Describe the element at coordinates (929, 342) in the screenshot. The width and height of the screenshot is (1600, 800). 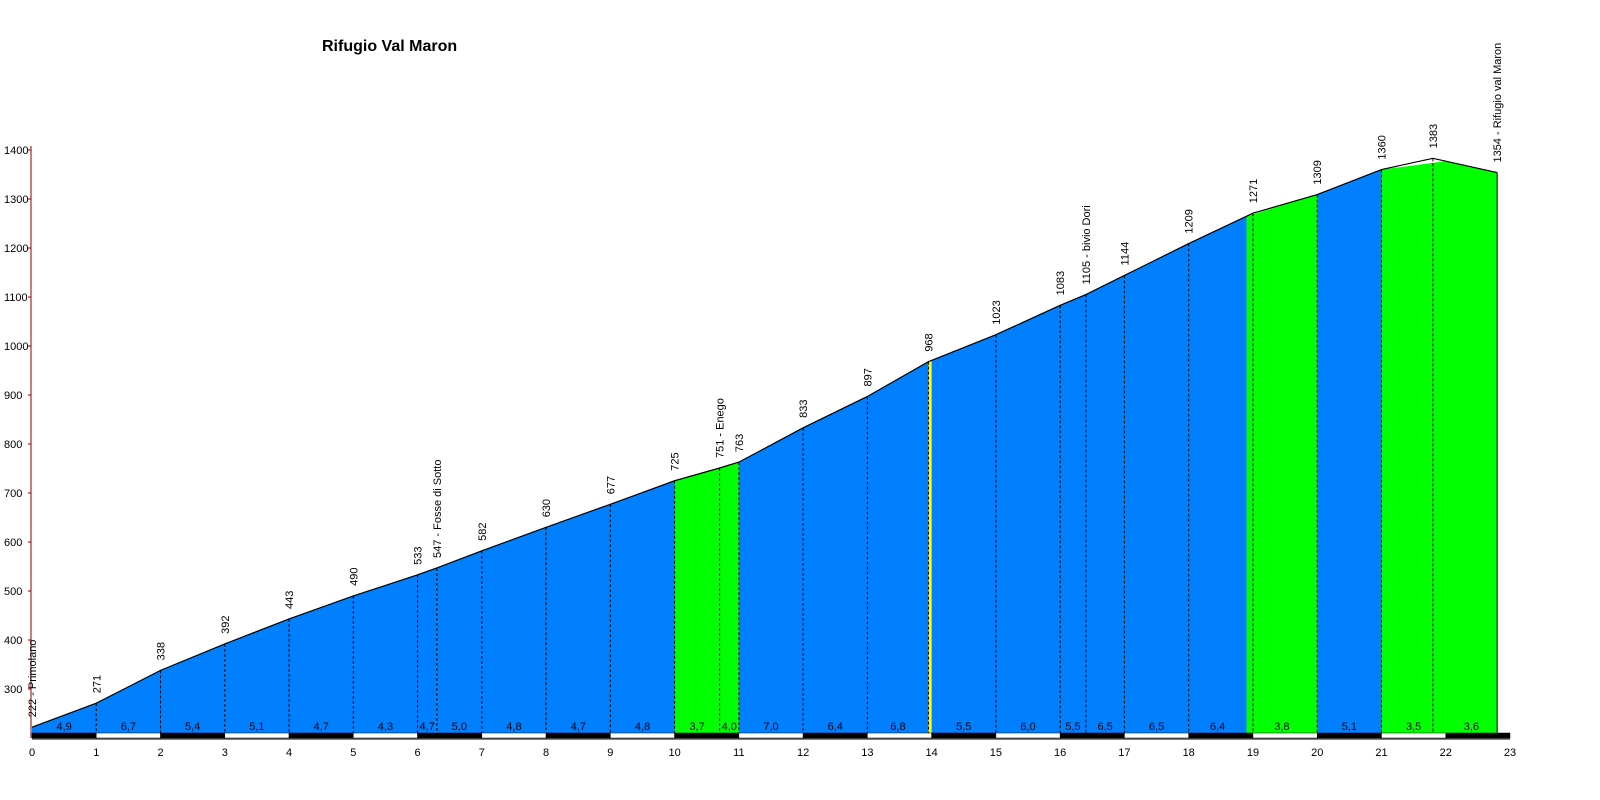
I see `altitude-label-16: 968` at that location.